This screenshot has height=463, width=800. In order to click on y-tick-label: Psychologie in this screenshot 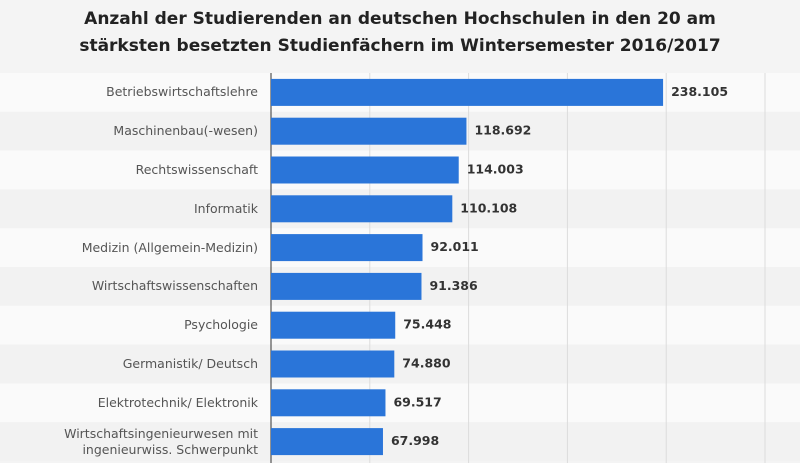, I will do `click(221, 325)`.